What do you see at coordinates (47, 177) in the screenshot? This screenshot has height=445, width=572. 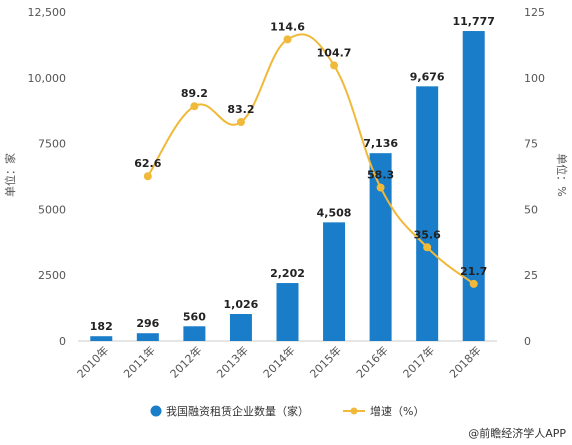 I see `left-axis-ticks: 0 2500 5000 7500 10,000 12,500` at bounding box center [47, 177].